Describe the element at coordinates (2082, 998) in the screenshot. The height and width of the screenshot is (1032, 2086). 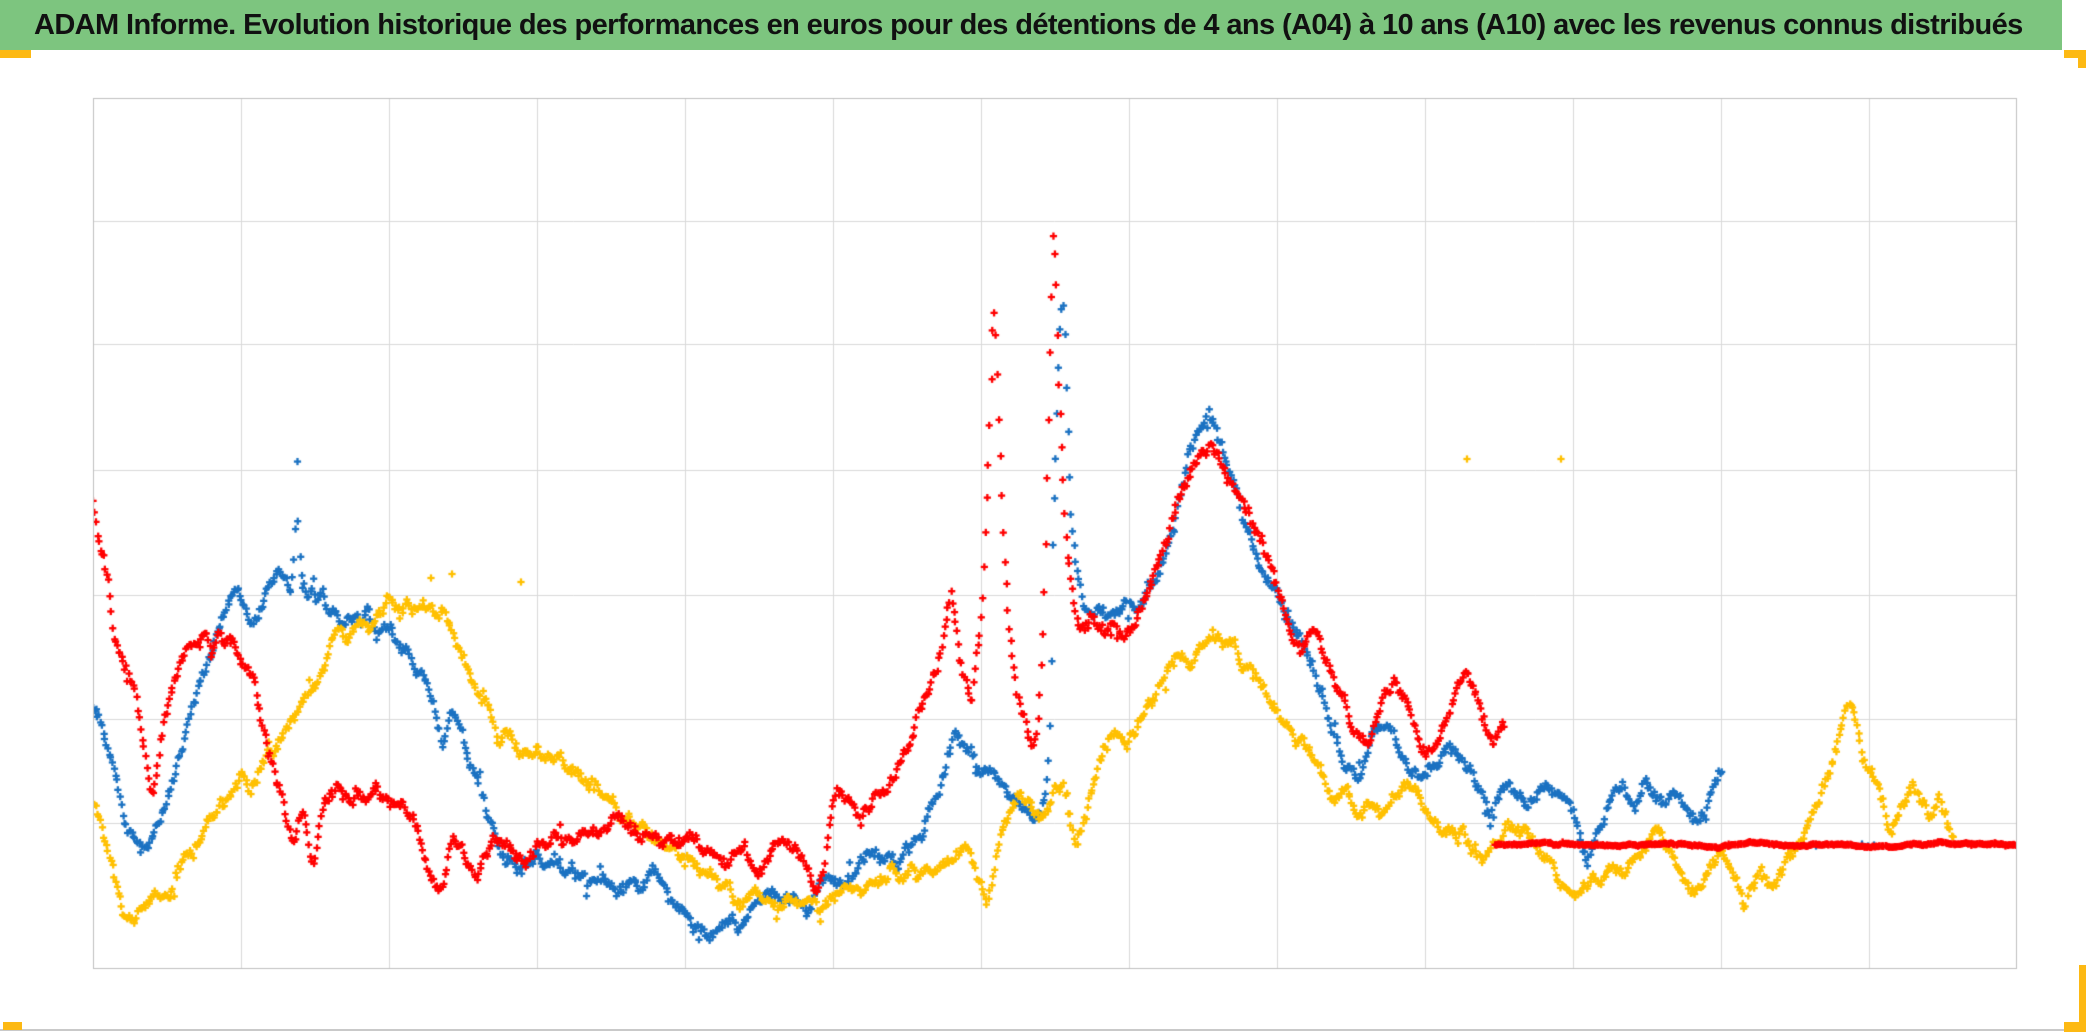
I see `corner-mark-bottom-right-v` at that location.